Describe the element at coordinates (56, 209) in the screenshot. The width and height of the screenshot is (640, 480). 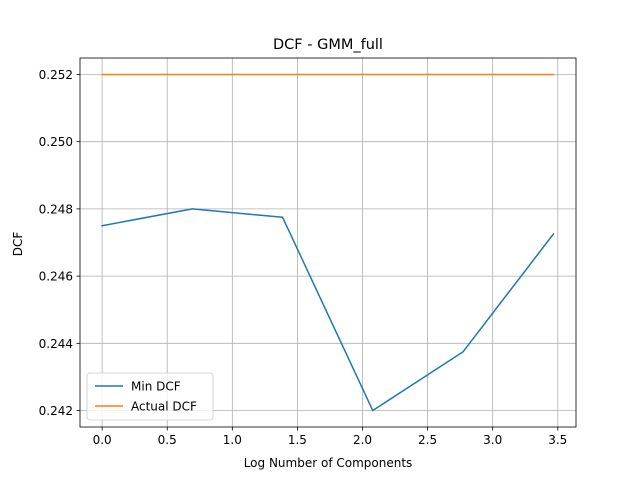
I see `y-tick-label: 0.248` at that location.